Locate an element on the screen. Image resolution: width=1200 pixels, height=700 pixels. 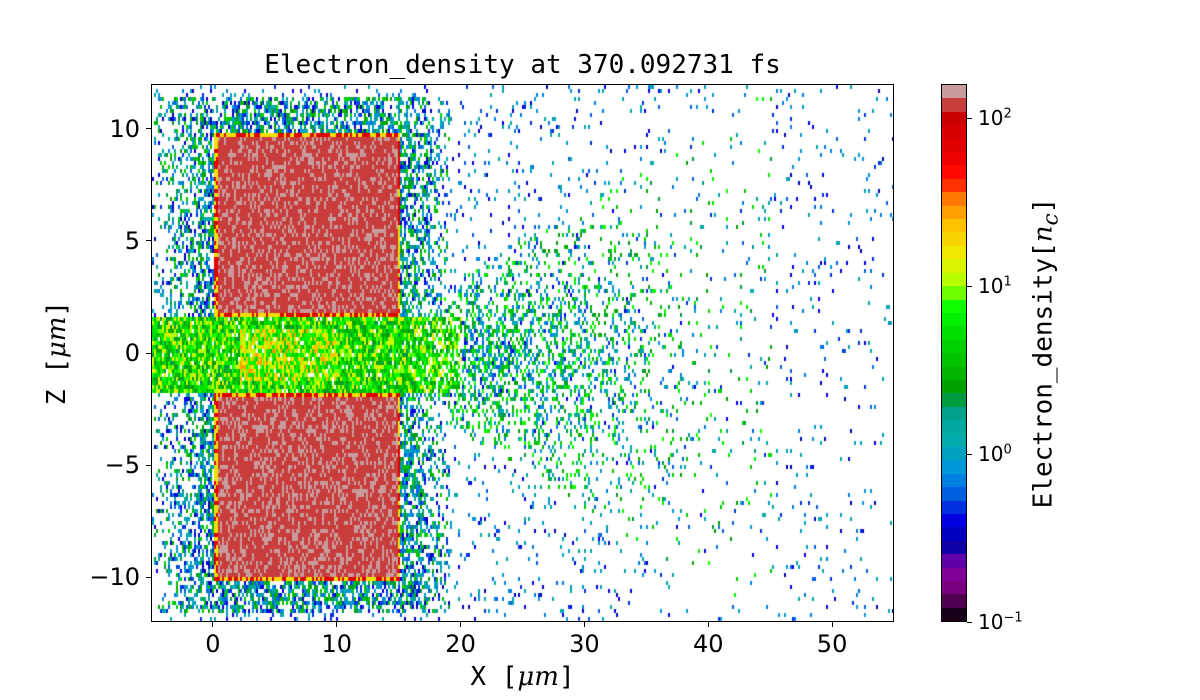
y-tick-label: −5 is located at coordinates (122, 465).